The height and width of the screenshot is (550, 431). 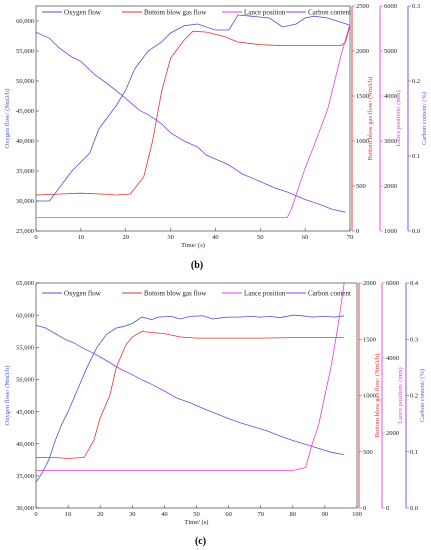 What do you see at coordinates (197, 265) in the screenshot?
I see `panel-label: (b)` at bounding box center [197, 265].